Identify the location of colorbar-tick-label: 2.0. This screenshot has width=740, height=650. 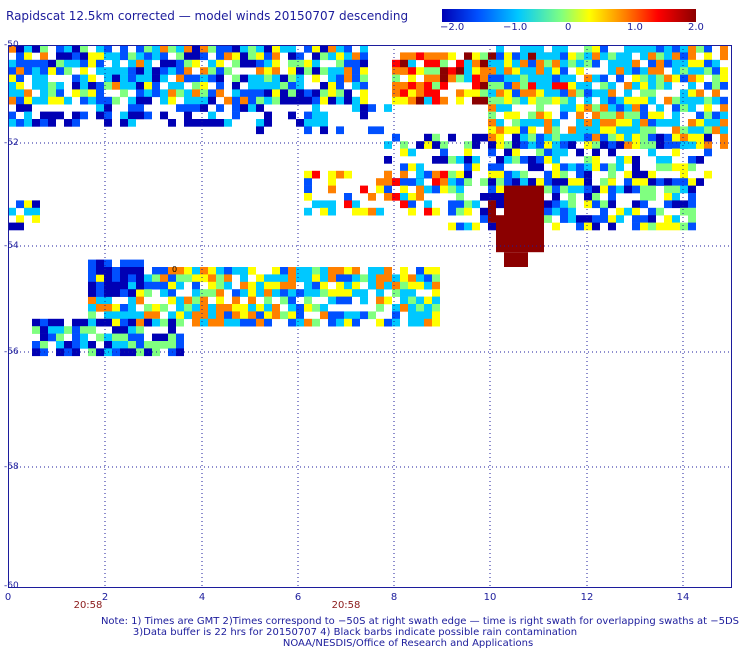
(696, 27).